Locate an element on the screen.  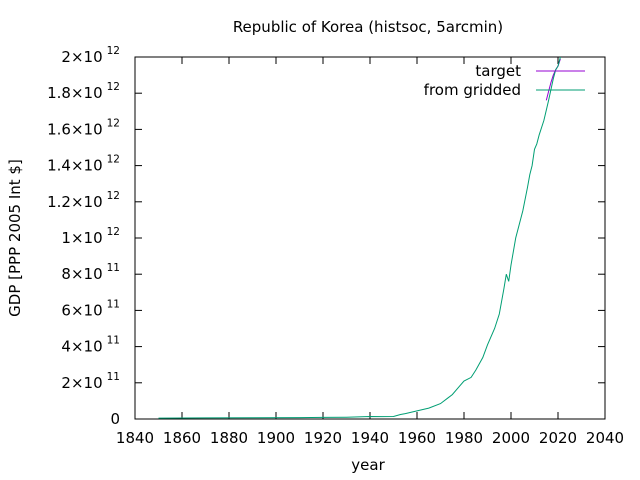
y-tick-mantissa: 1.8×10 is located at coordinates (75, 93).